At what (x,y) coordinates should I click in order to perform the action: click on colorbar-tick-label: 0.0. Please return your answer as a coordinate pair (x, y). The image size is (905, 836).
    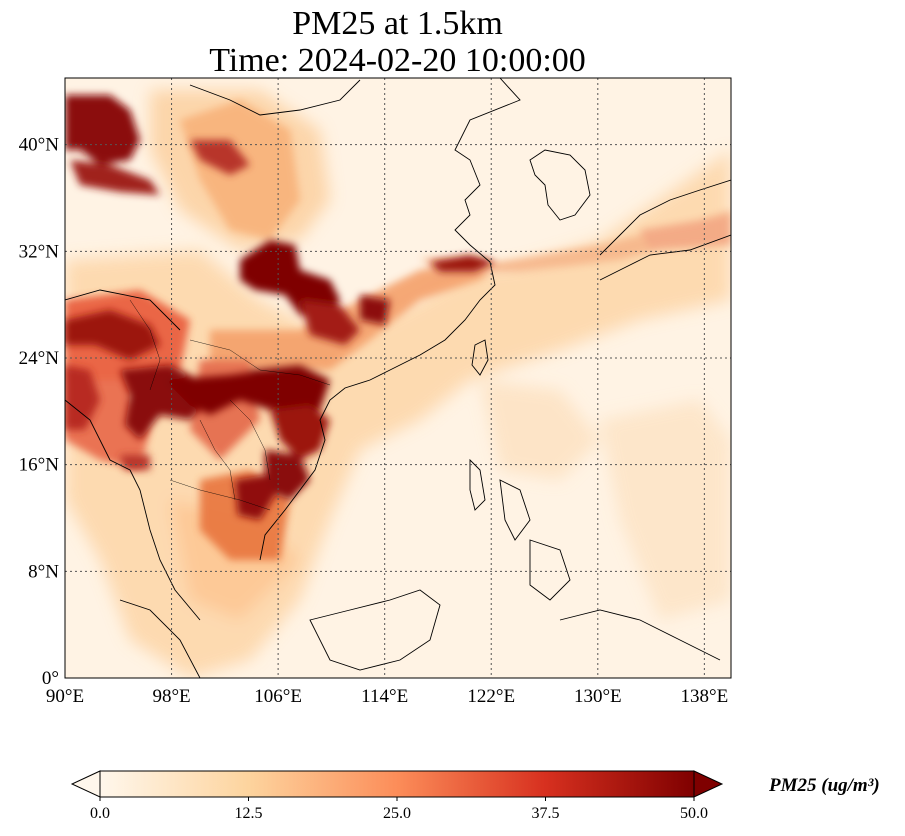
    Looking at the image, I should click on (100, 813).